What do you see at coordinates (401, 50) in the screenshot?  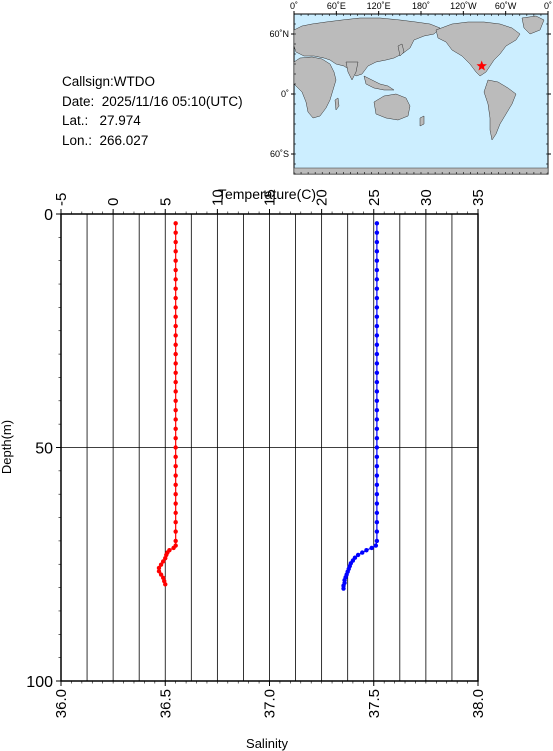 I see `landmass-japan` at bounding box center [401, 50].